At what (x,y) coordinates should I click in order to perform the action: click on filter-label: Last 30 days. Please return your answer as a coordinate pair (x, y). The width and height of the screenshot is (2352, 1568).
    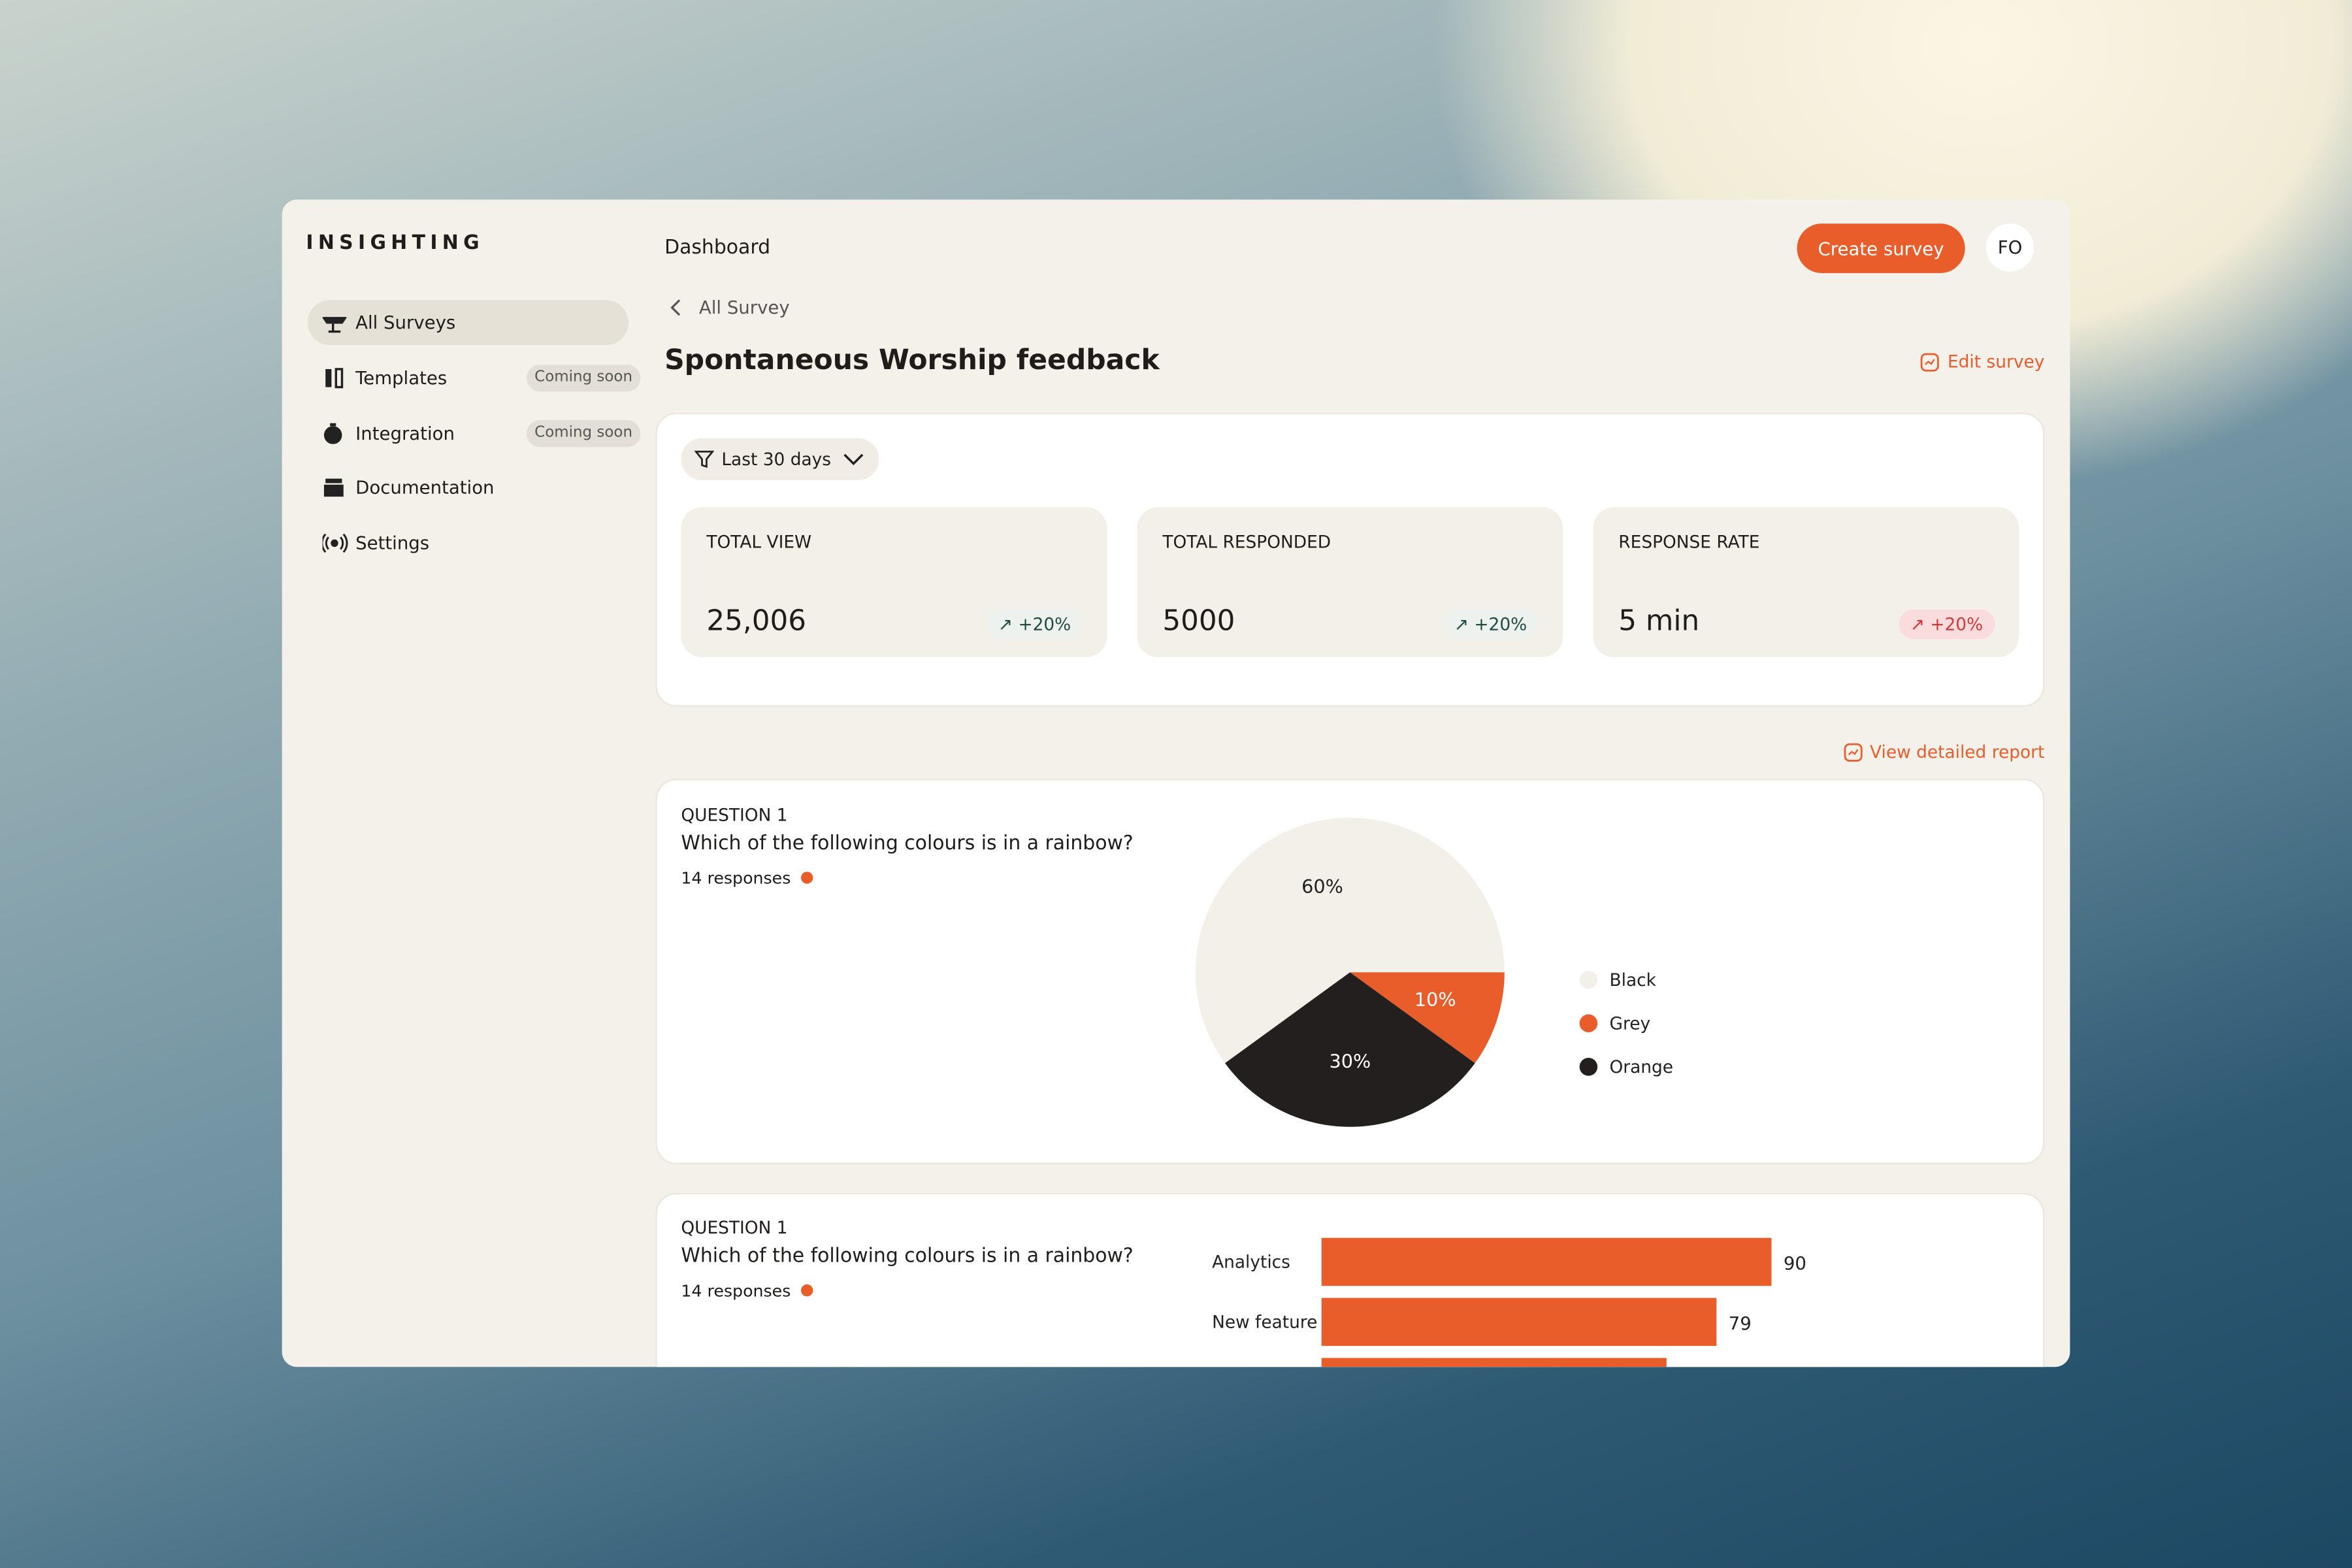
    Looking at the image, I should click on (776, 459).